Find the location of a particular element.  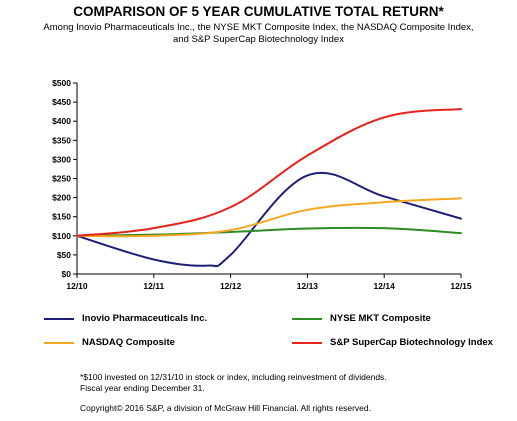

legend-item-biotech: S&P SuperCap Biotechnology Index is located at coordinates (392, 342).